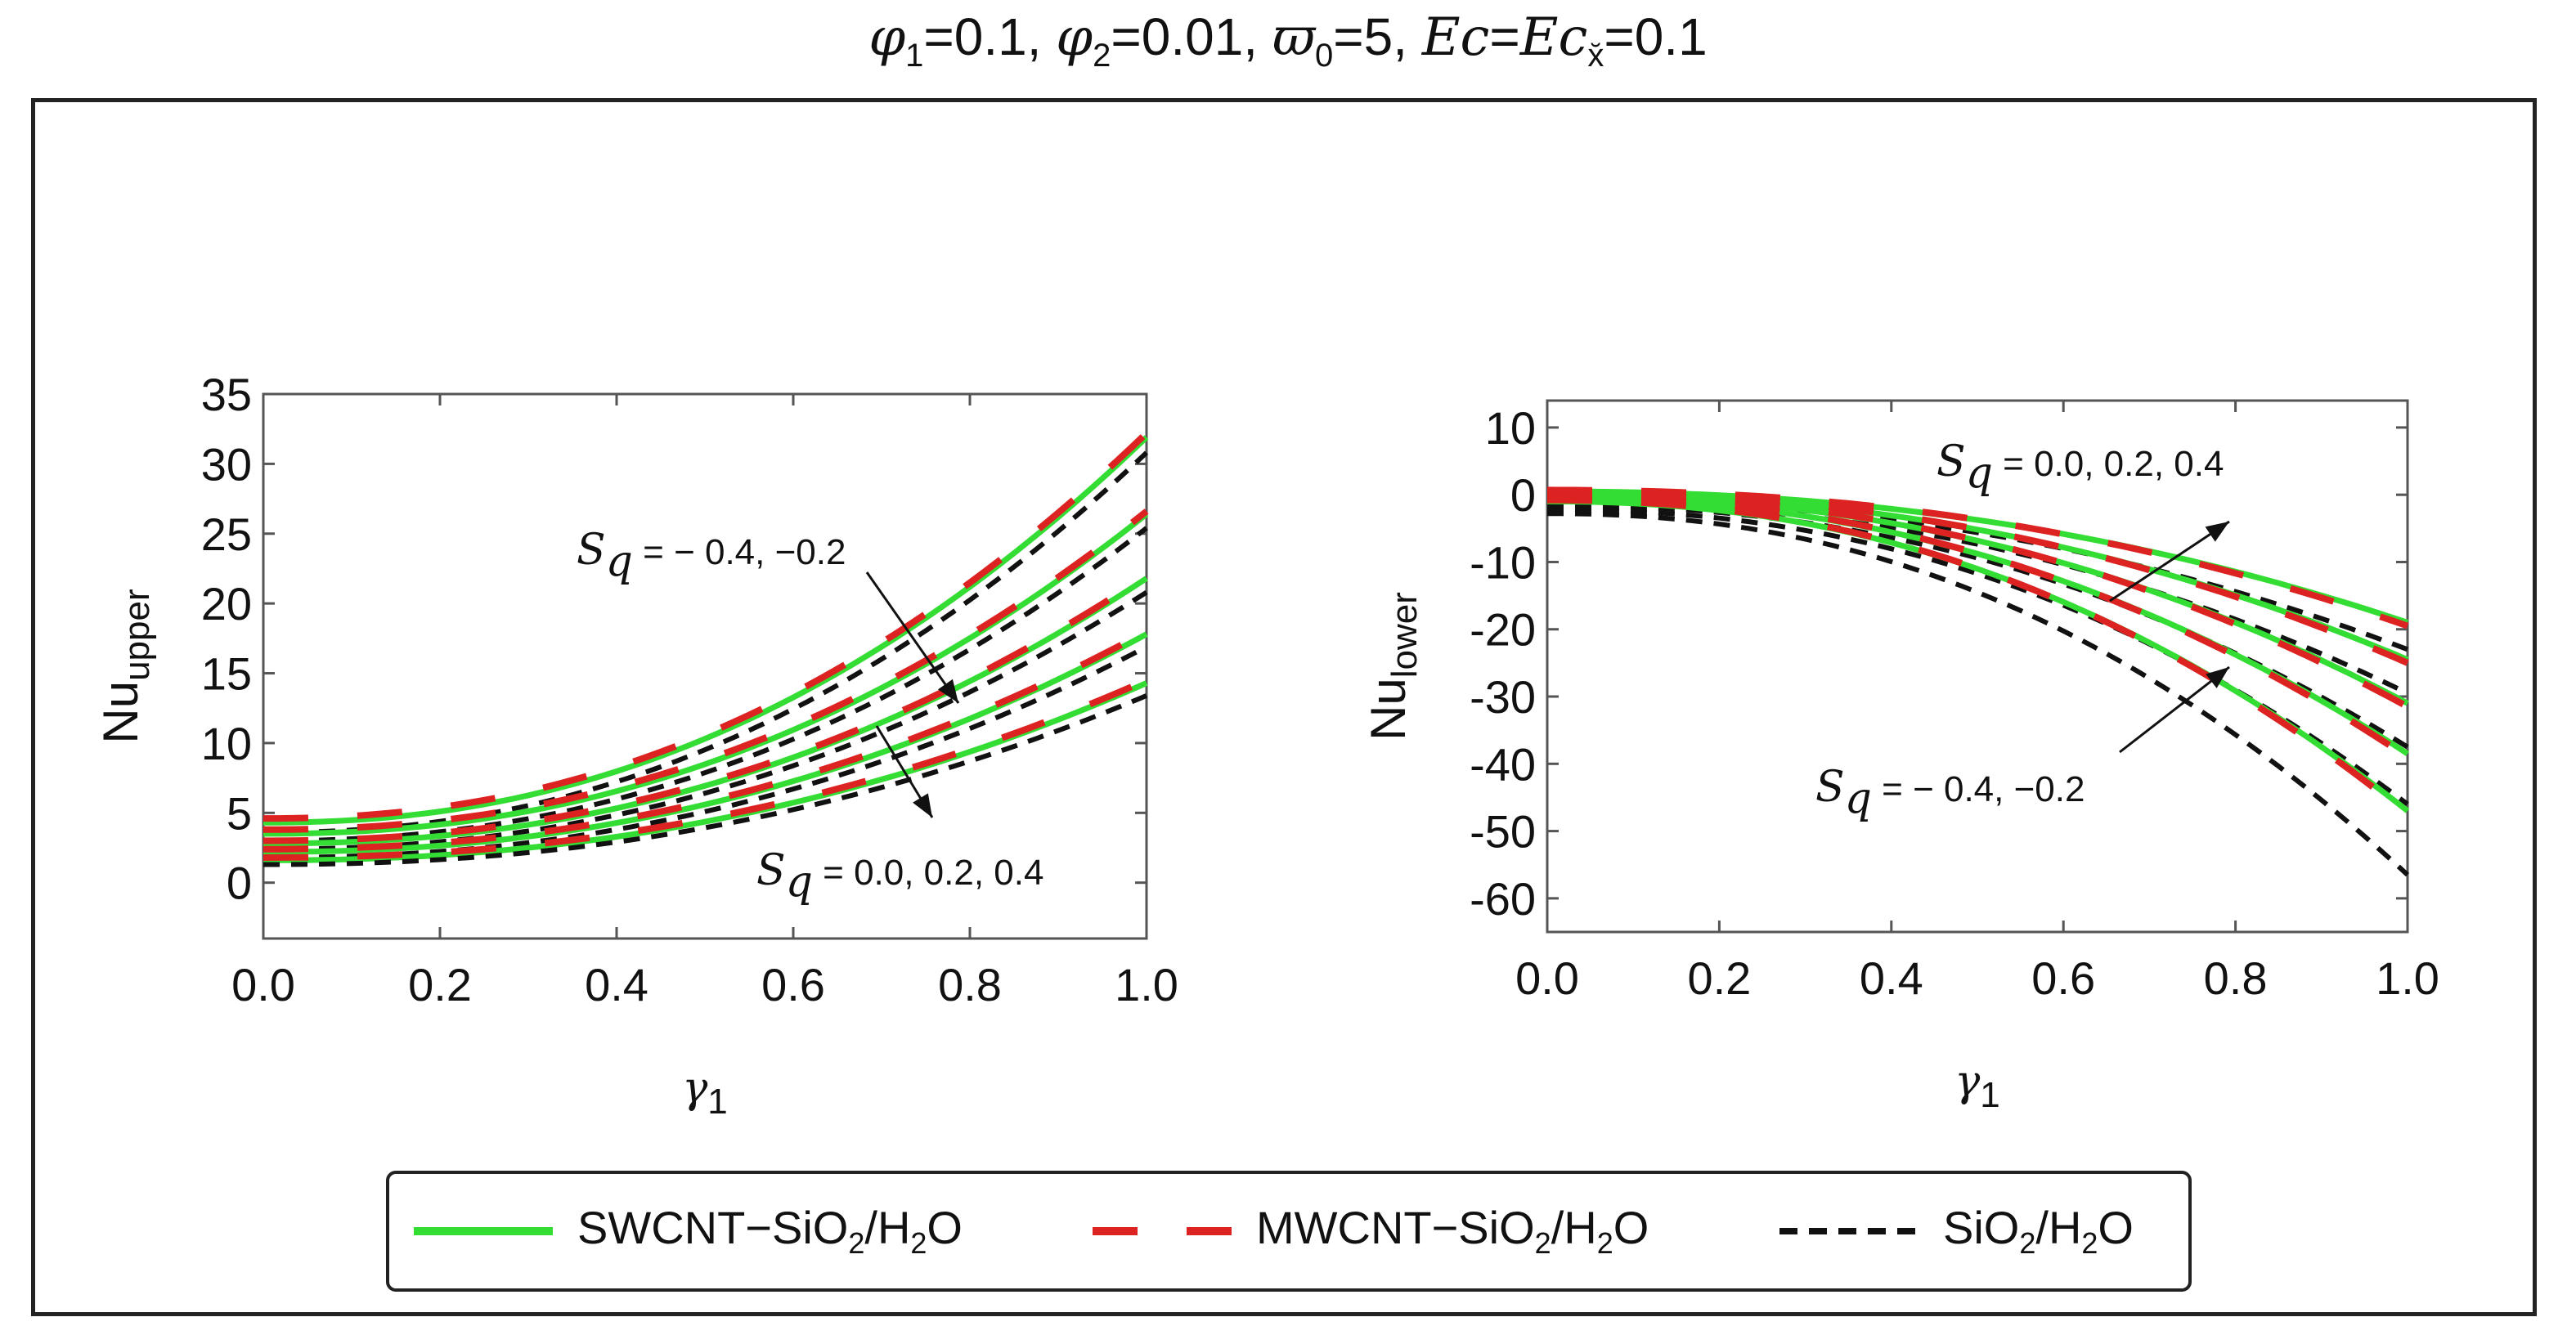  Describe the element at coordinates (227, 603) in the screenshot. I see `y-tick-label: 20` at that location.